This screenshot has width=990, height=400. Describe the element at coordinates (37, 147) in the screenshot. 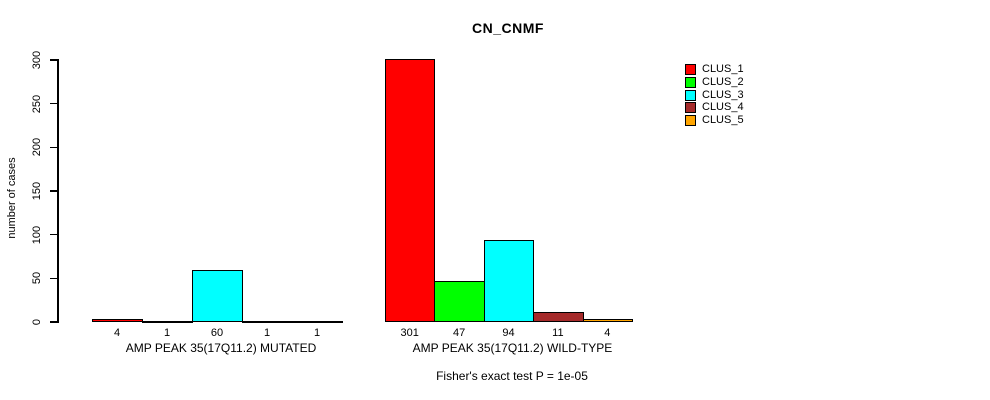

I see `y-tick-label: 200` at that location.